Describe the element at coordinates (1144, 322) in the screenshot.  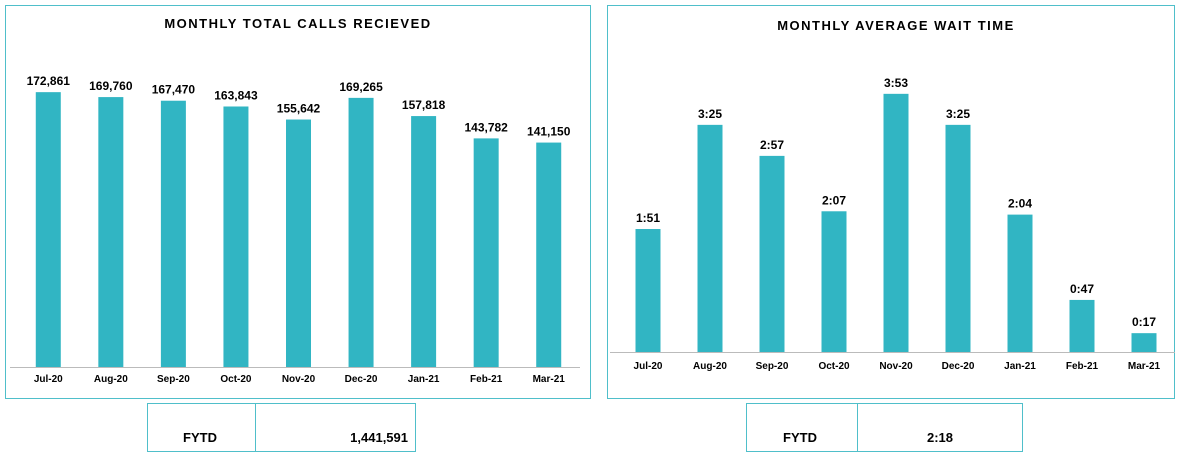
I see `data-label: 0:17` at that location.